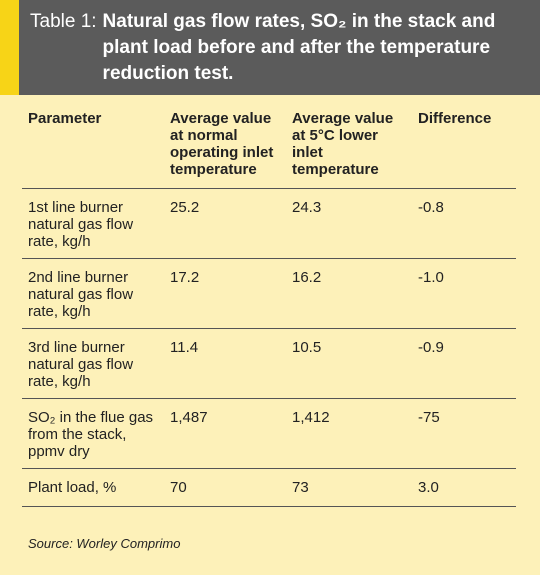  Describe the element at coordinates (225, 487) in the screenshot. I see `cell: 70` at that location.